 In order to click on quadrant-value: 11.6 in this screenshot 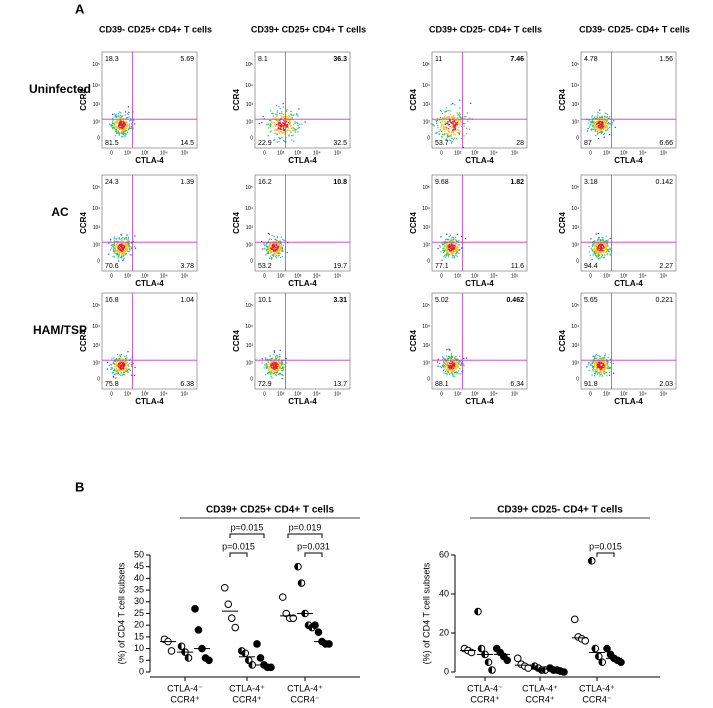, I will do `click(517, 266)`.